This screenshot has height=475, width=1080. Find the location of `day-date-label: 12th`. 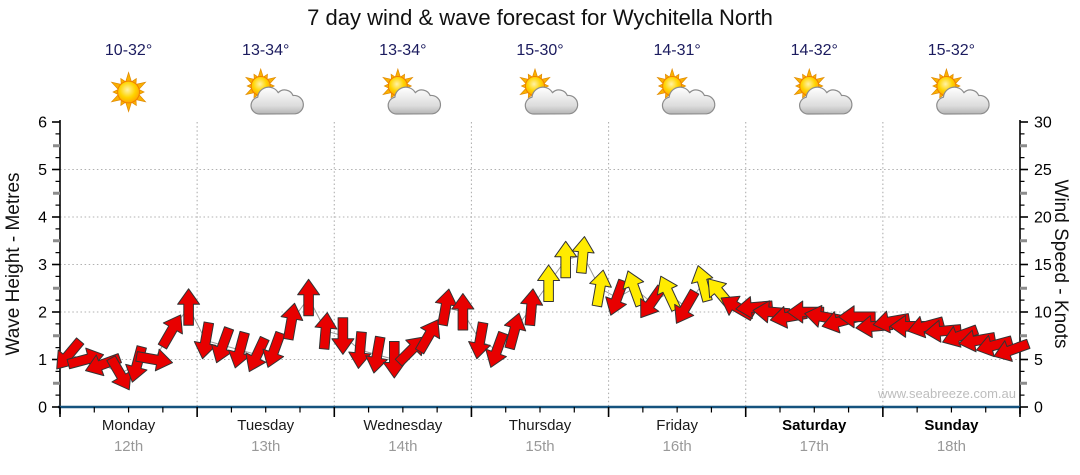

day-date-label: 12th is located at coordinates (128, 446).